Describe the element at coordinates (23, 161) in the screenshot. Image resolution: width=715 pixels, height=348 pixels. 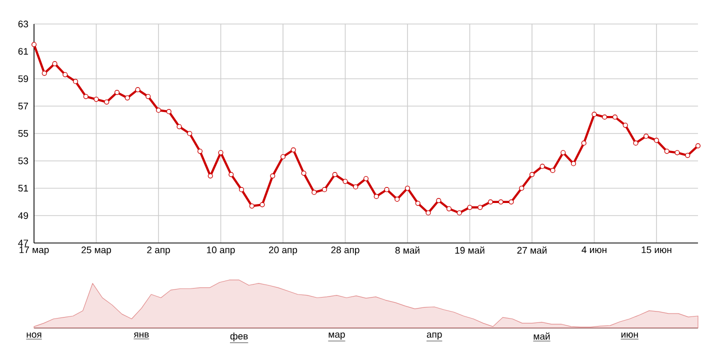
I see `y-tick-label: 53` at that location.